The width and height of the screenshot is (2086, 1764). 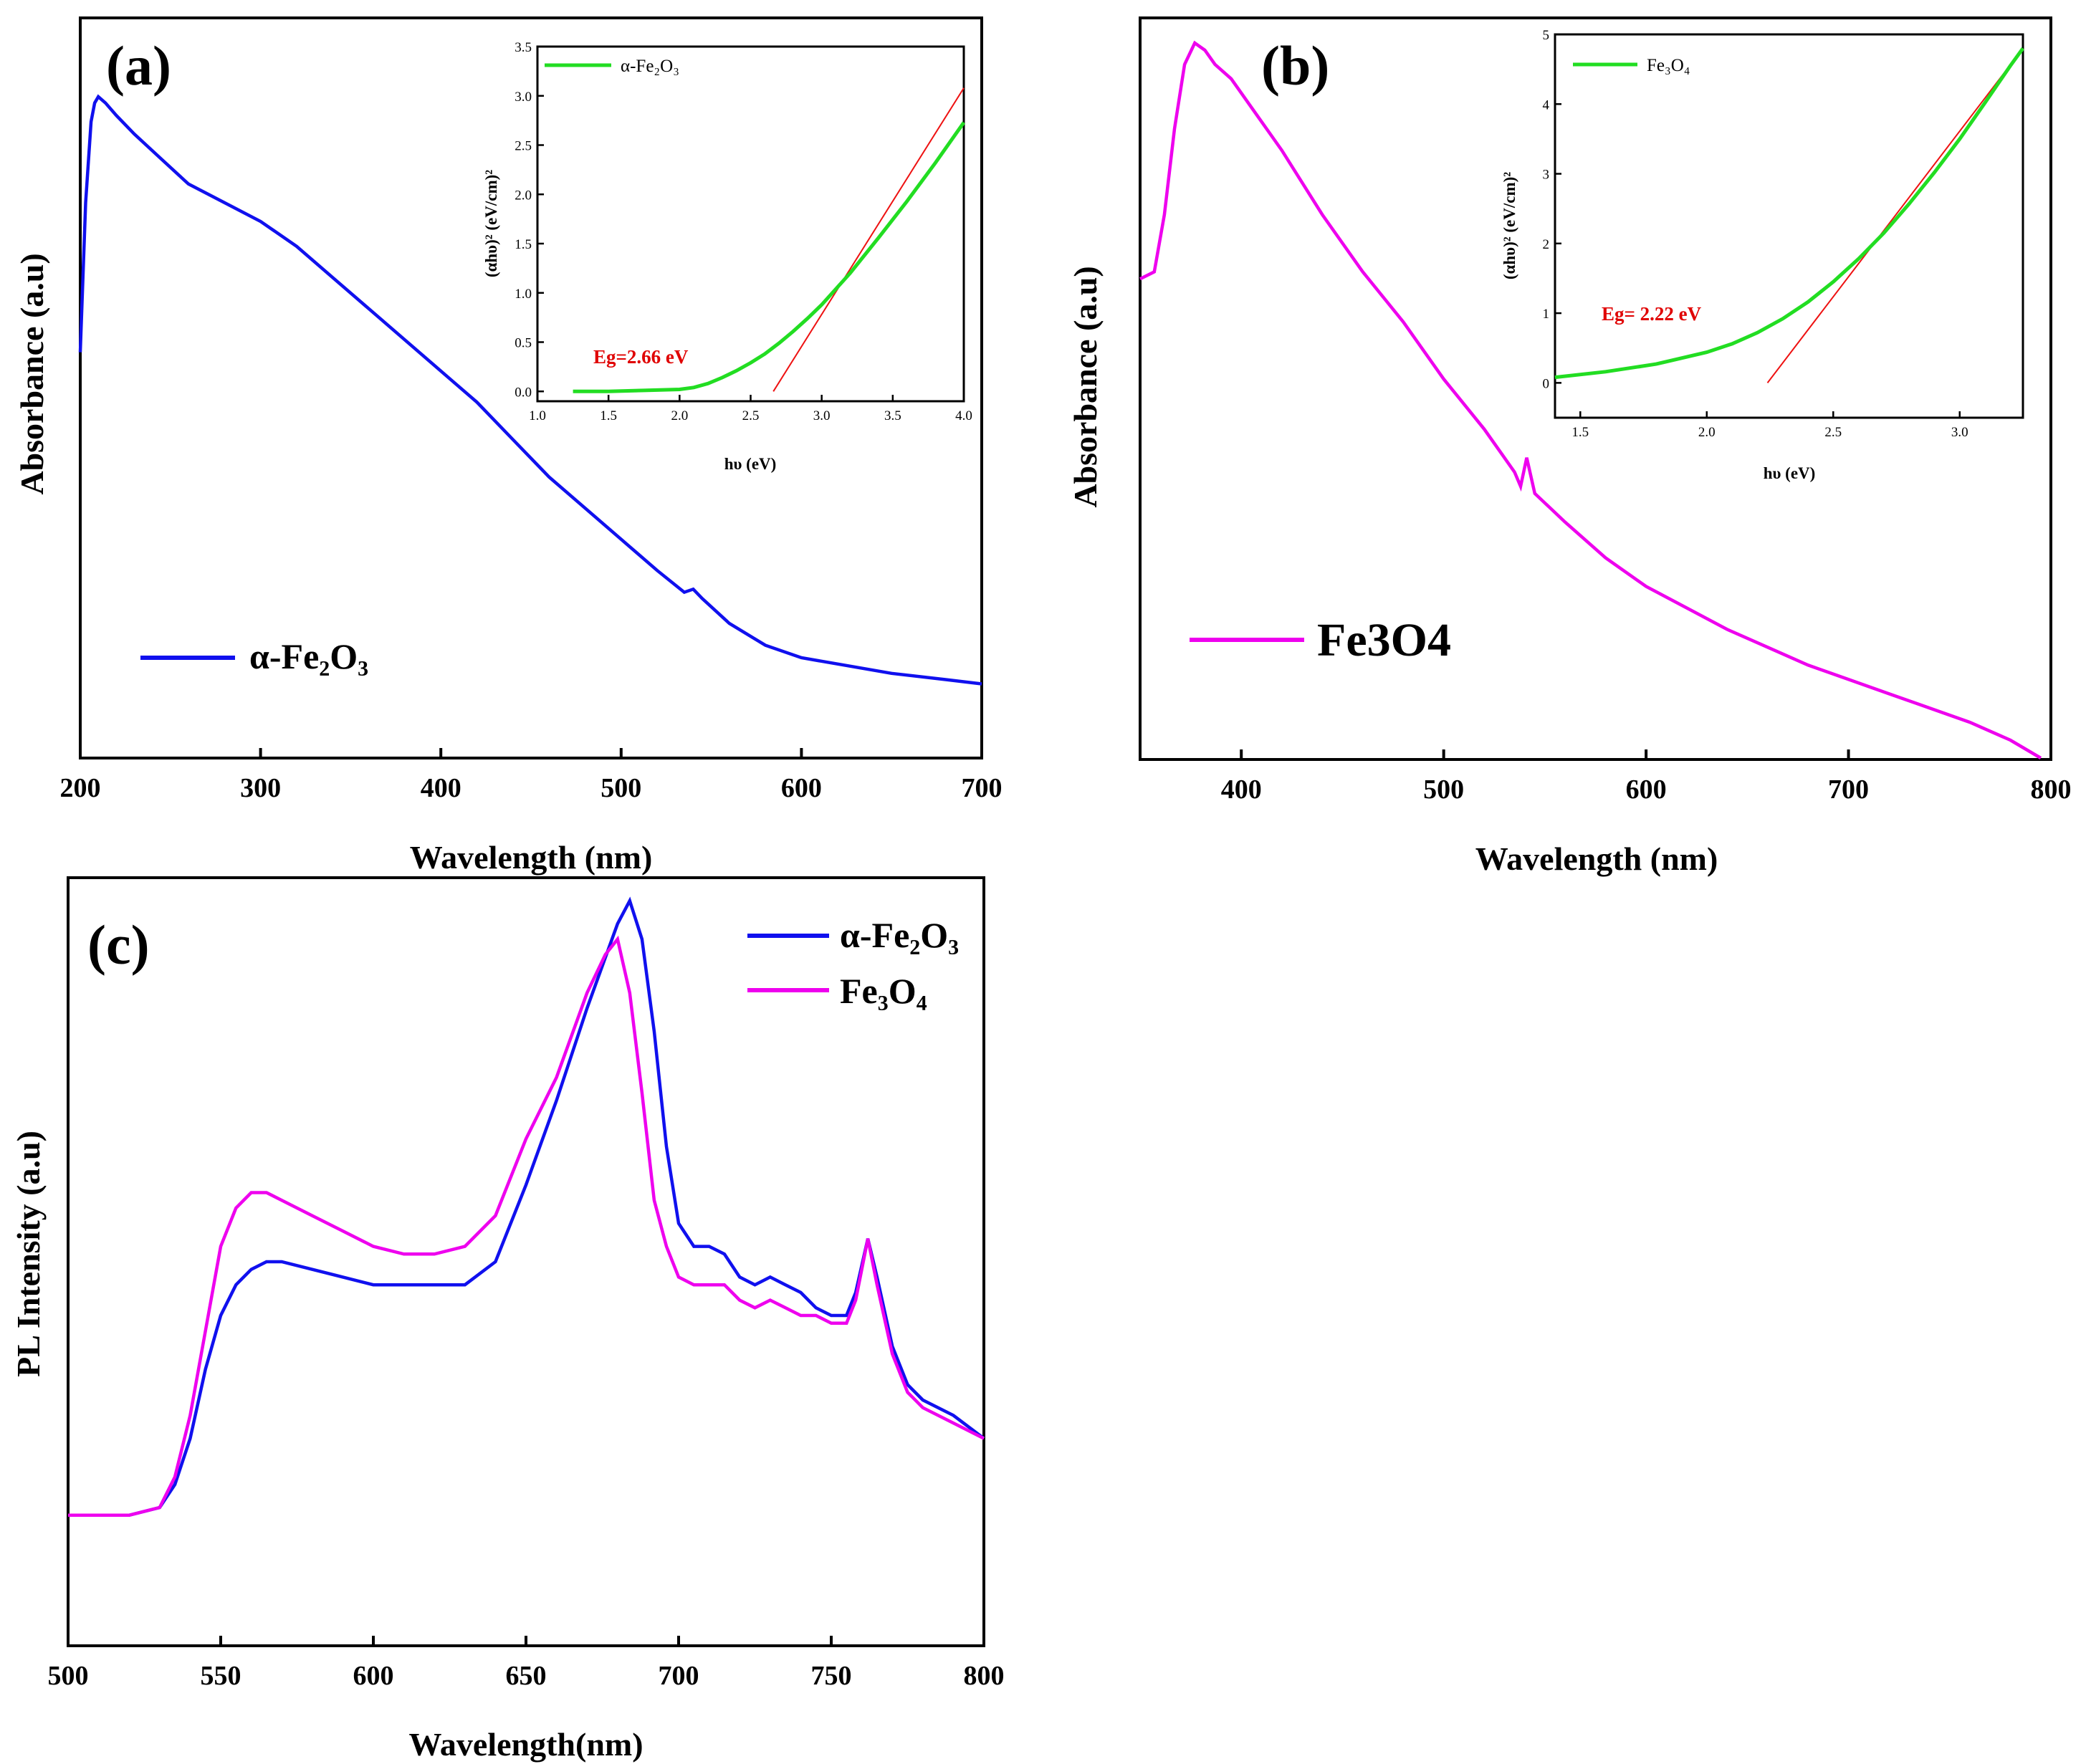 What do you see at coordinates (1295, 65) in the screenshot?
I see `panel-b-label: (b)` at bounding box center [1295, 65].